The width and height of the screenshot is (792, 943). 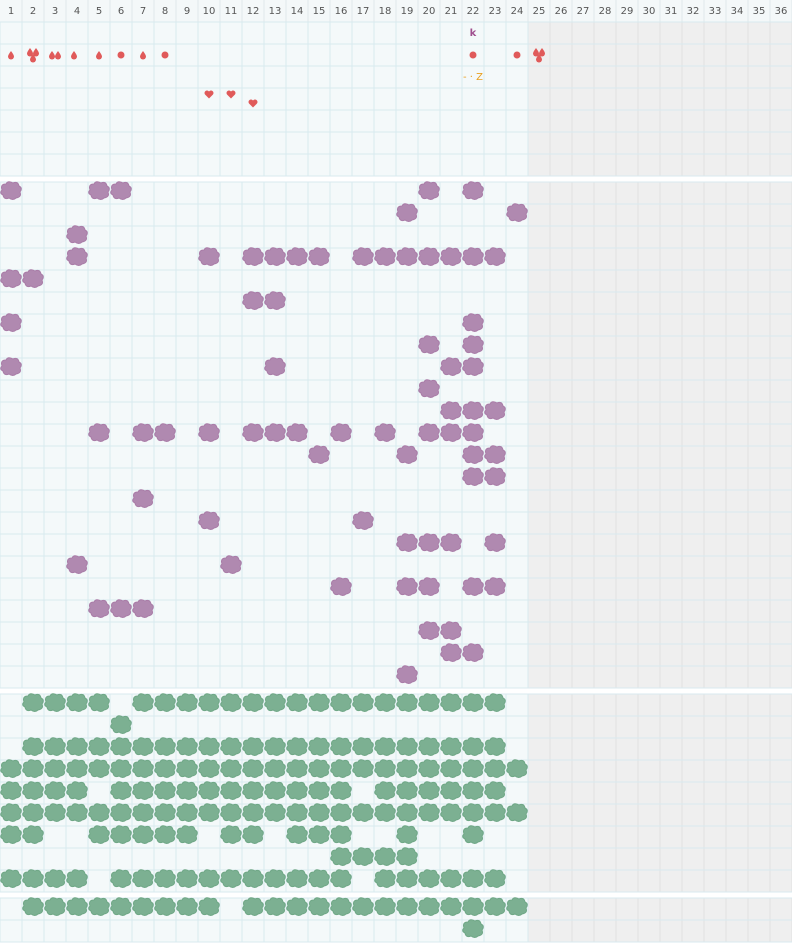 What do you see at coordinates (55, 11) in the screenshot?
I see `column-label: 3` at bounding box center [55, 11].